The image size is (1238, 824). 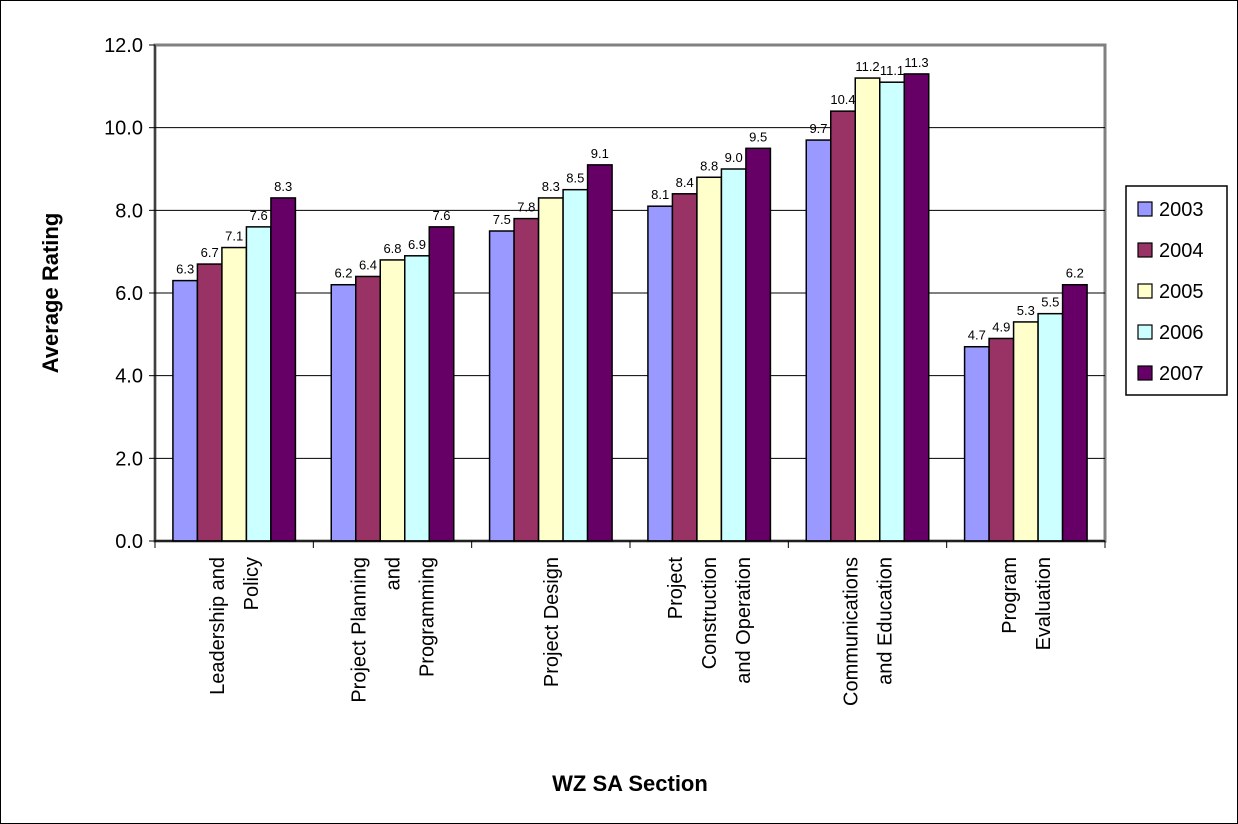 I want to click on category-label: Project Planning, so click(x=360, y=630).